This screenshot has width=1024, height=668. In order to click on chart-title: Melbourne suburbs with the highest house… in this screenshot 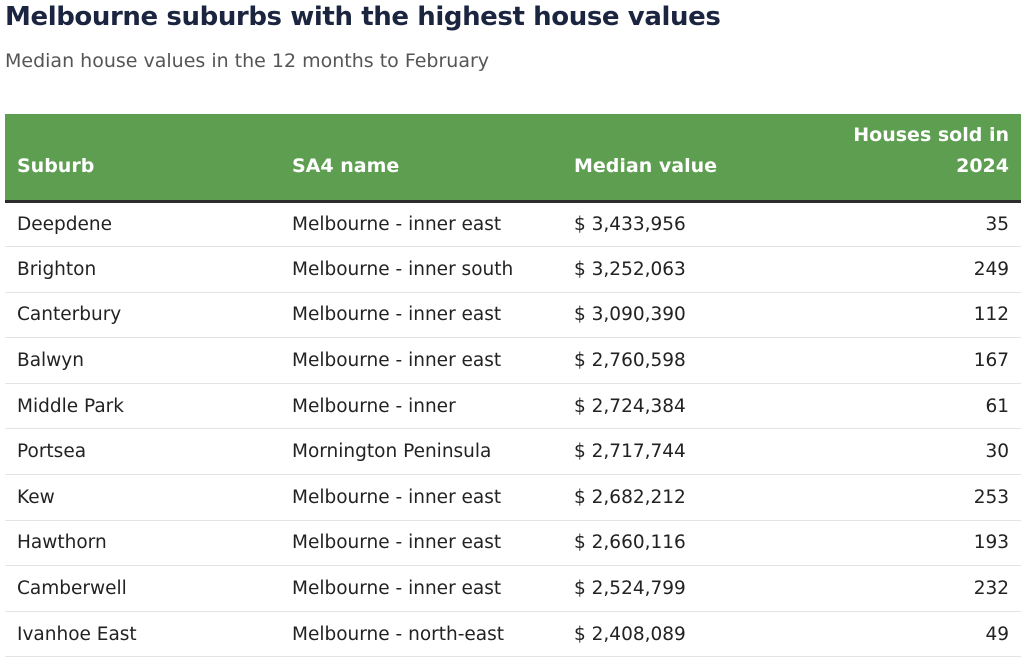, I will do `click(363, 17)`.